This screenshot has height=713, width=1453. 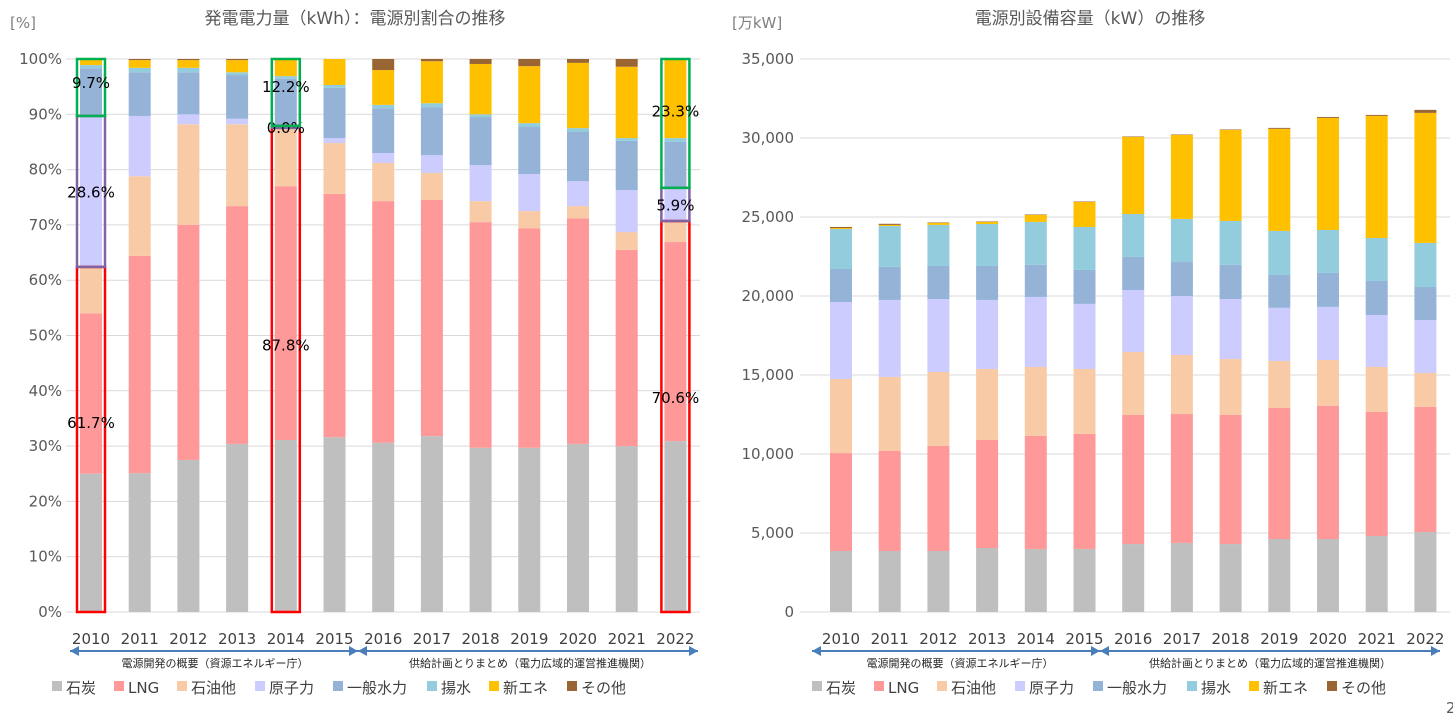 I want to click on legend-label: 原子力, so click(x=1051, y=688).